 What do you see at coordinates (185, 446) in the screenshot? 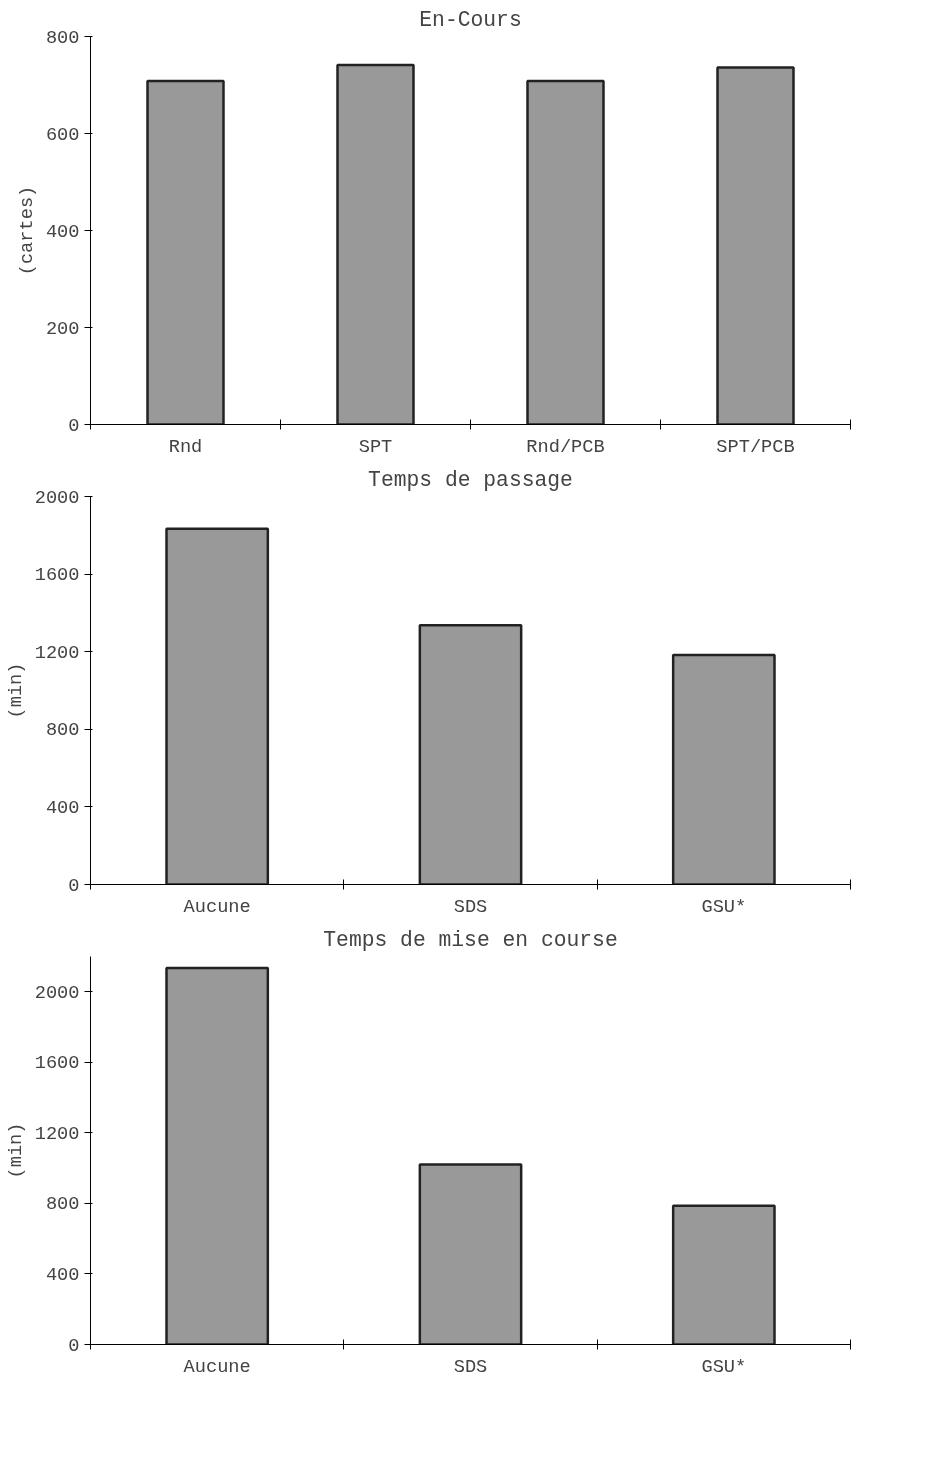
I see `x-tick-label: Rnd` at bounding box center [185, 446].